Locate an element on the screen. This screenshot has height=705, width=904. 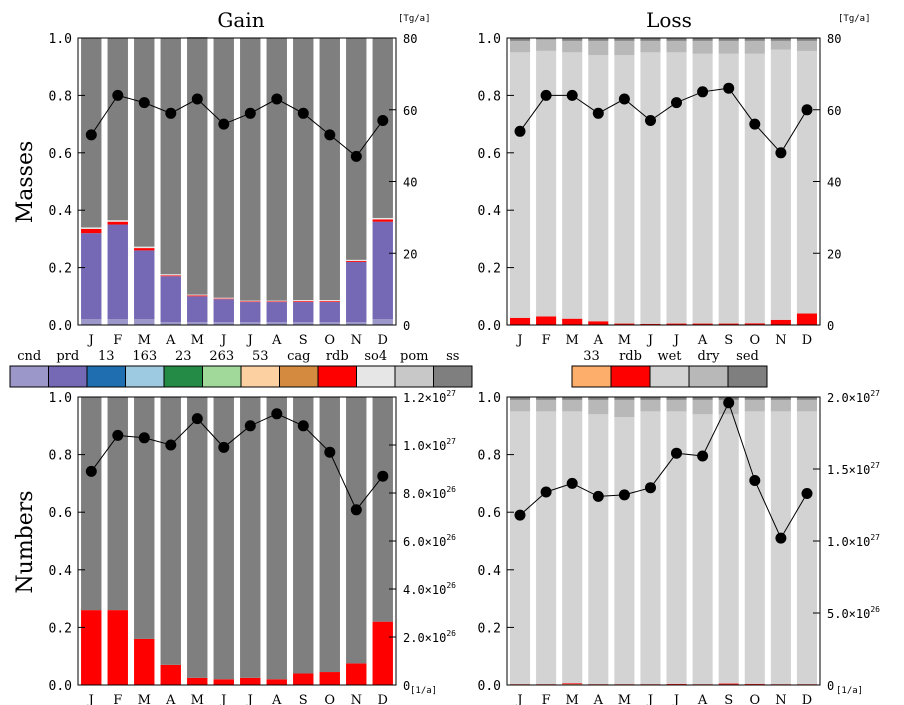
x-tick-label: D is located at coordinates (807, 340).